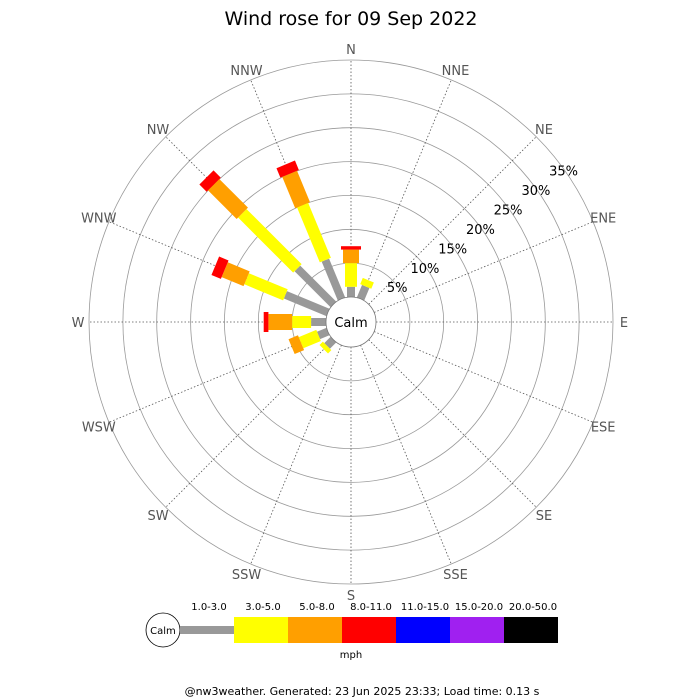 The height and width of the screenshot is (700, 700). I want to click on calm-circle, so click(351, 322).